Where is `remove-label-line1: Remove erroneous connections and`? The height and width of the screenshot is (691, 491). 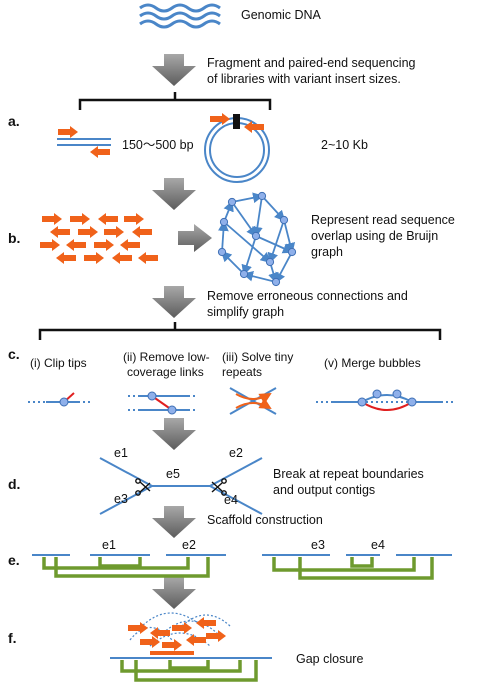 remove-label-line1: Remove erroneous connections and is located at coordinates (307, 296).